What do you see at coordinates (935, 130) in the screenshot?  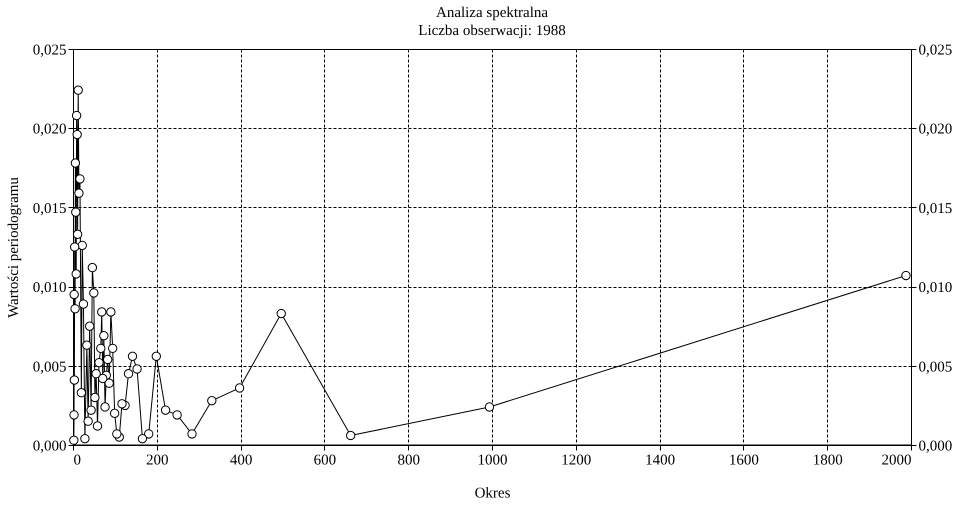 I see `y2-tick-label: 0,020` at bounding box center [935, 130].